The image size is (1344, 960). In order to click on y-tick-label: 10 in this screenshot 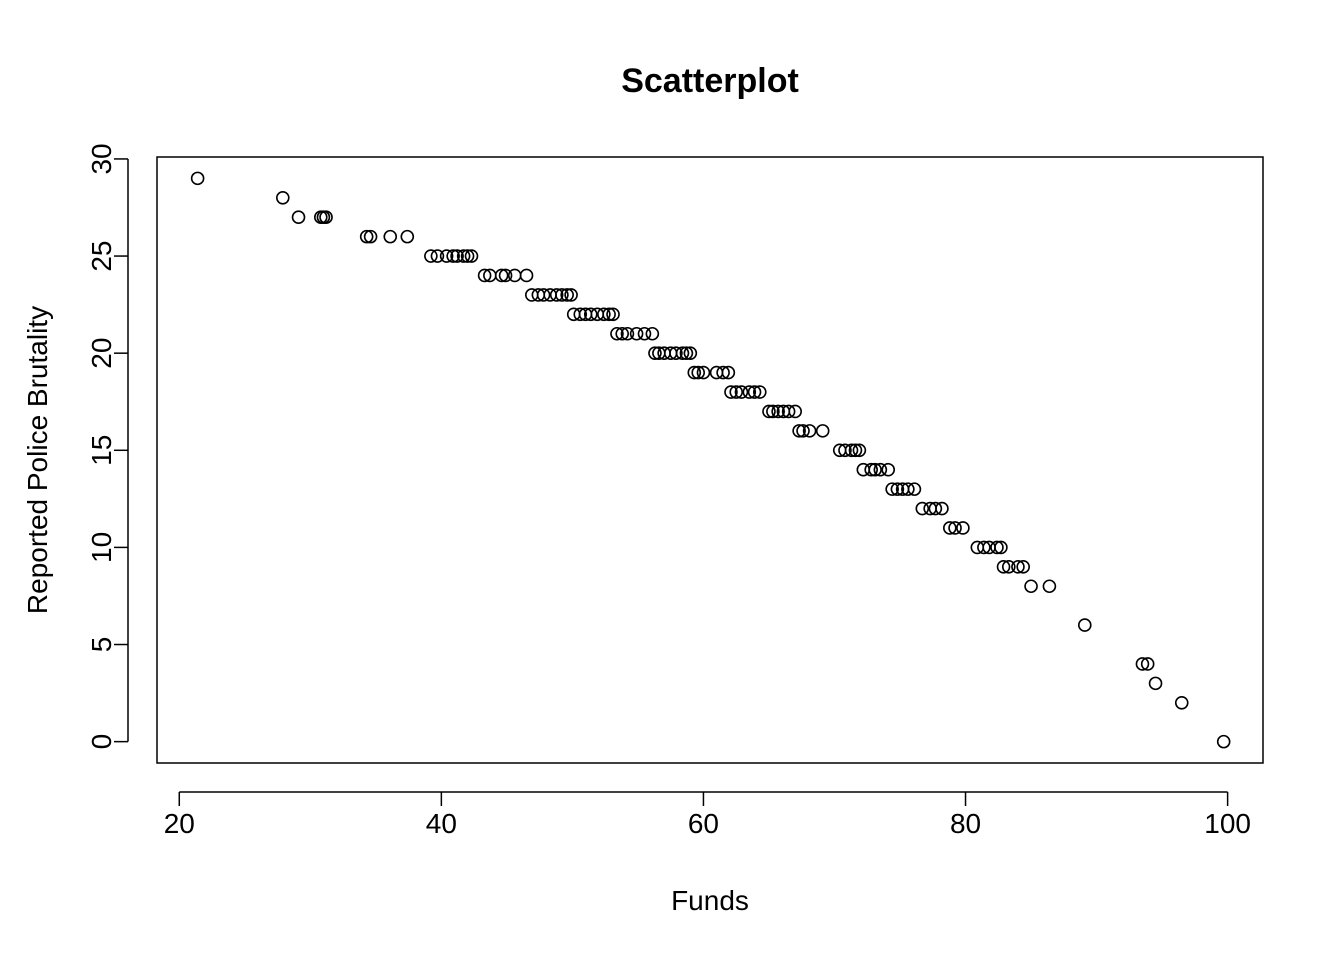, I will do `click(101, 547)`.